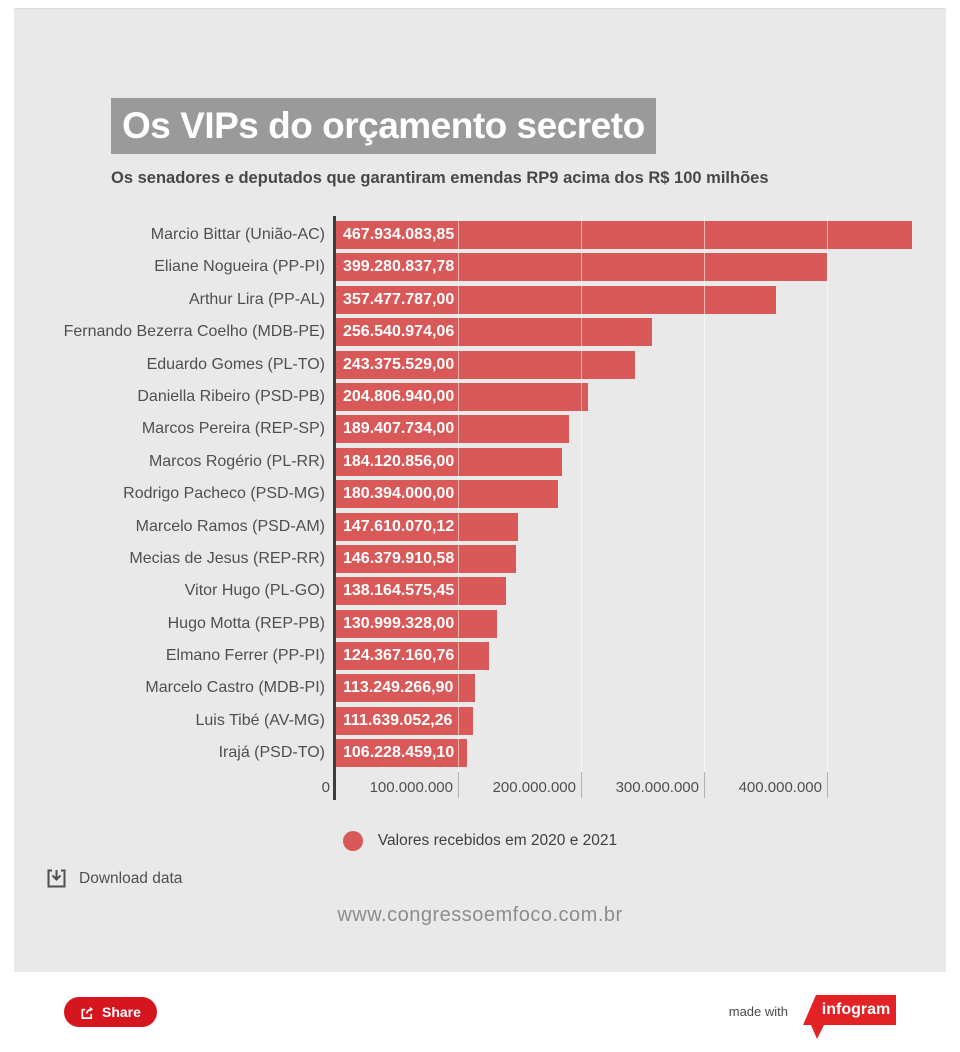  Describe the element at coordinates (399, 461) in the screenshot. I see `bar-value-label: 184.120.856,00` at that location.